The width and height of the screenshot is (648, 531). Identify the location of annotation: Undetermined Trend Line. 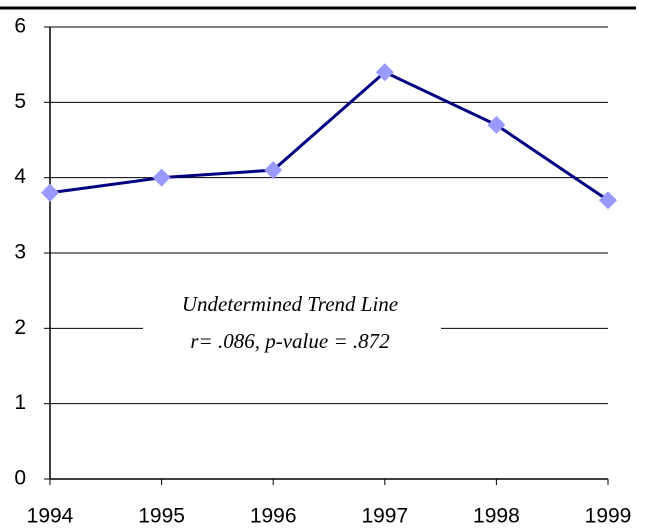
(290, 304).